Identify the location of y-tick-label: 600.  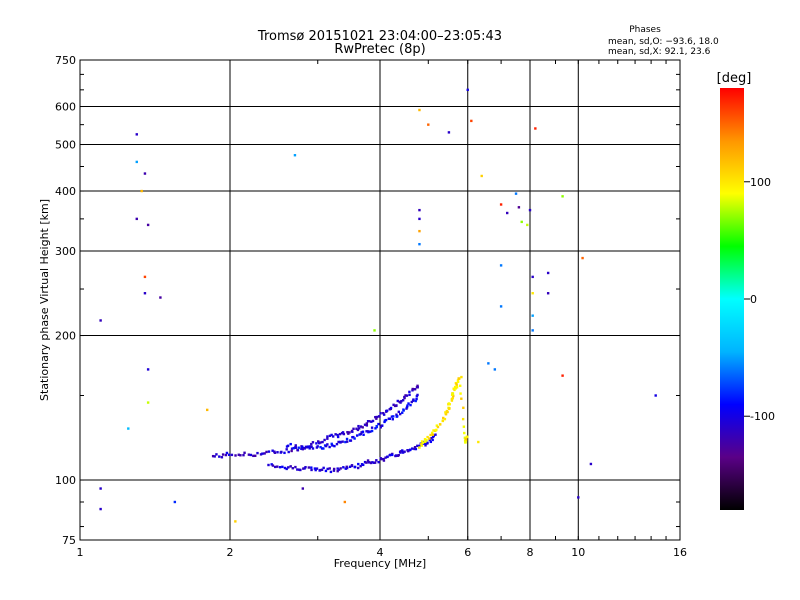
(65, 107).